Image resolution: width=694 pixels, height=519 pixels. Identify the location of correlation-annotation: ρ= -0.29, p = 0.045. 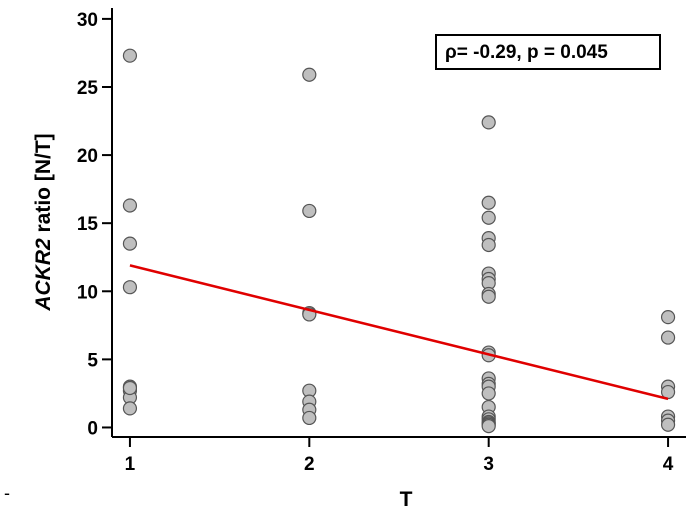
(526, 52).